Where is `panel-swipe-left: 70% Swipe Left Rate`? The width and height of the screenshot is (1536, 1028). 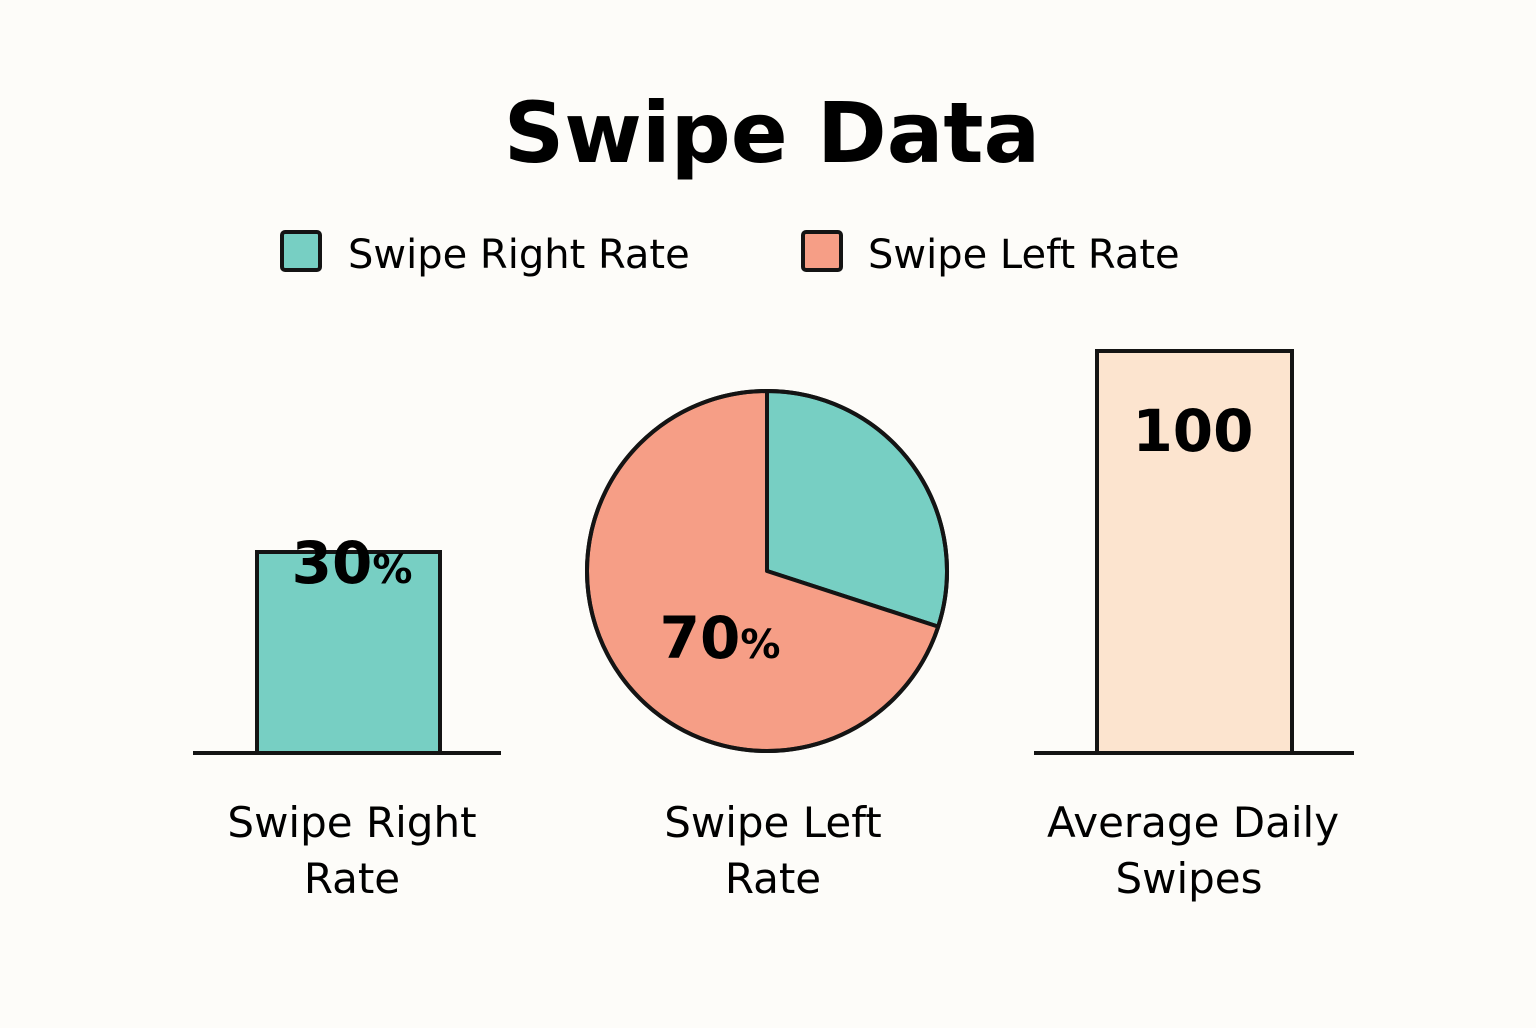
panel-swipe-left: 70% Swipe Left Rate is located at coordinates (767, 646).